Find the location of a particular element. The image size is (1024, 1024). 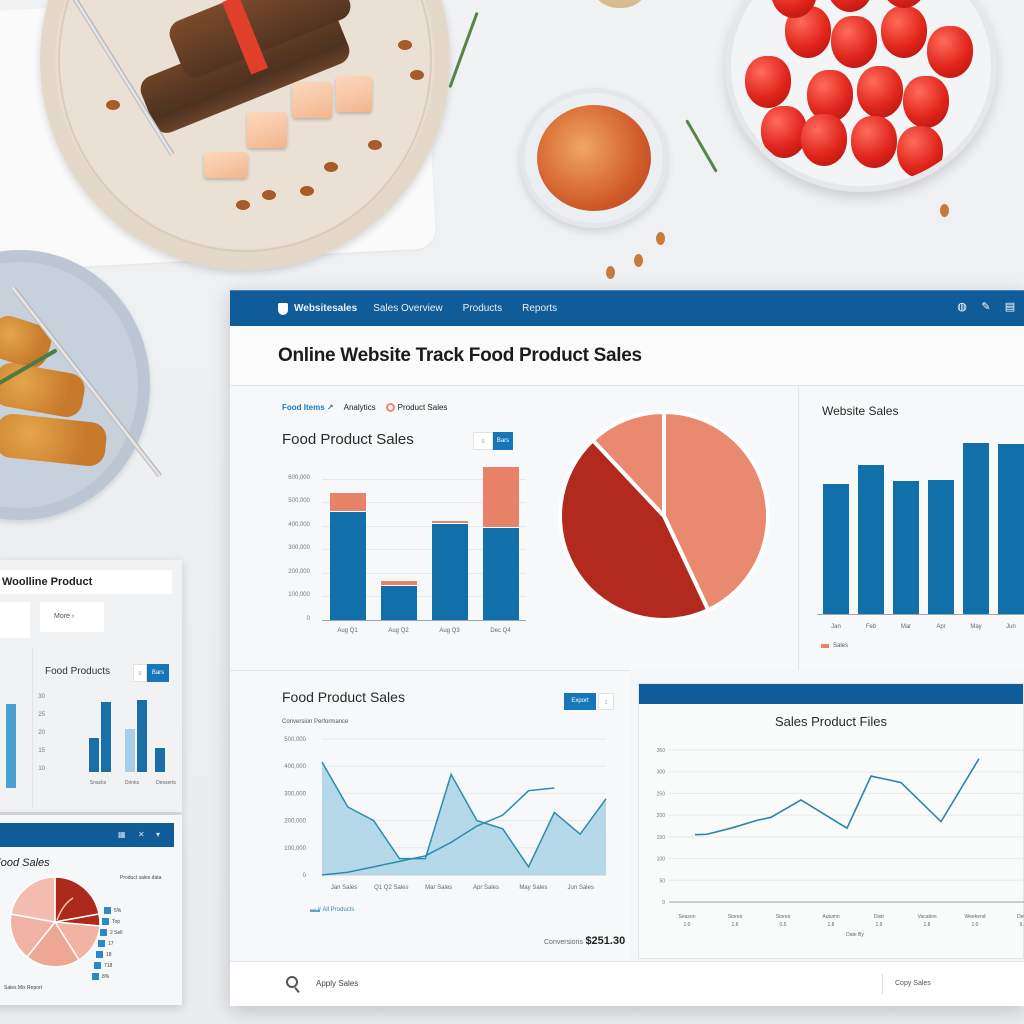

close-icon: ✕ is located at coordinates (141, 834).